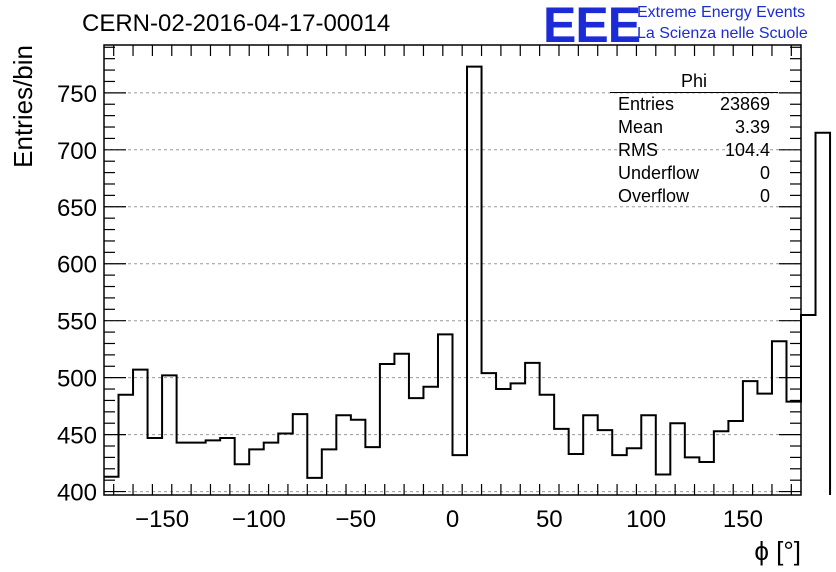 This screenshot has width=836, height=572. I want to click on y-tick-label: 700, so click(77, 151).